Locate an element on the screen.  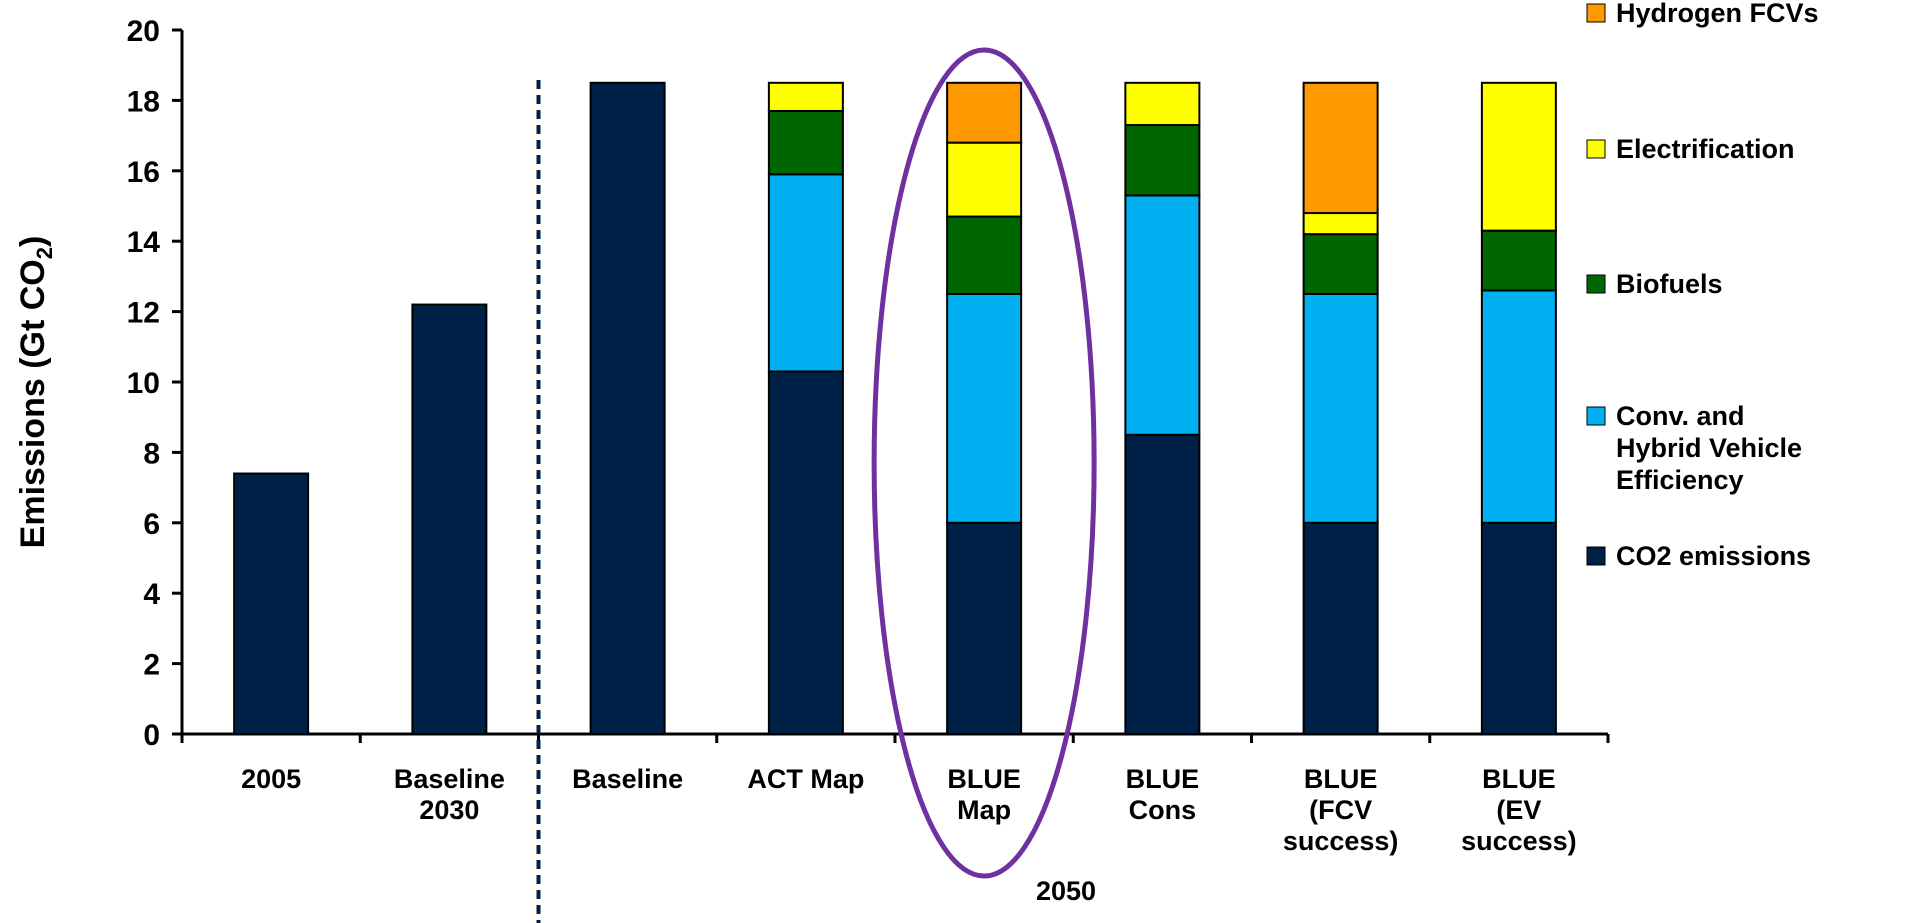
x-category-label: Map is located at coordinates (984, 810).